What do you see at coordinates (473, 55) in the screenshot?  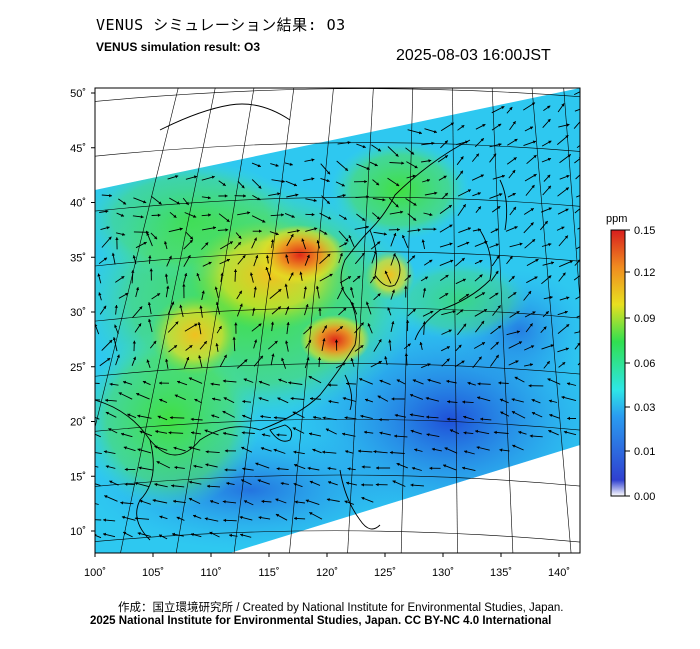 I see `timestamp: 2025-08-03 16:00JST` at bounding box center [473, 55].